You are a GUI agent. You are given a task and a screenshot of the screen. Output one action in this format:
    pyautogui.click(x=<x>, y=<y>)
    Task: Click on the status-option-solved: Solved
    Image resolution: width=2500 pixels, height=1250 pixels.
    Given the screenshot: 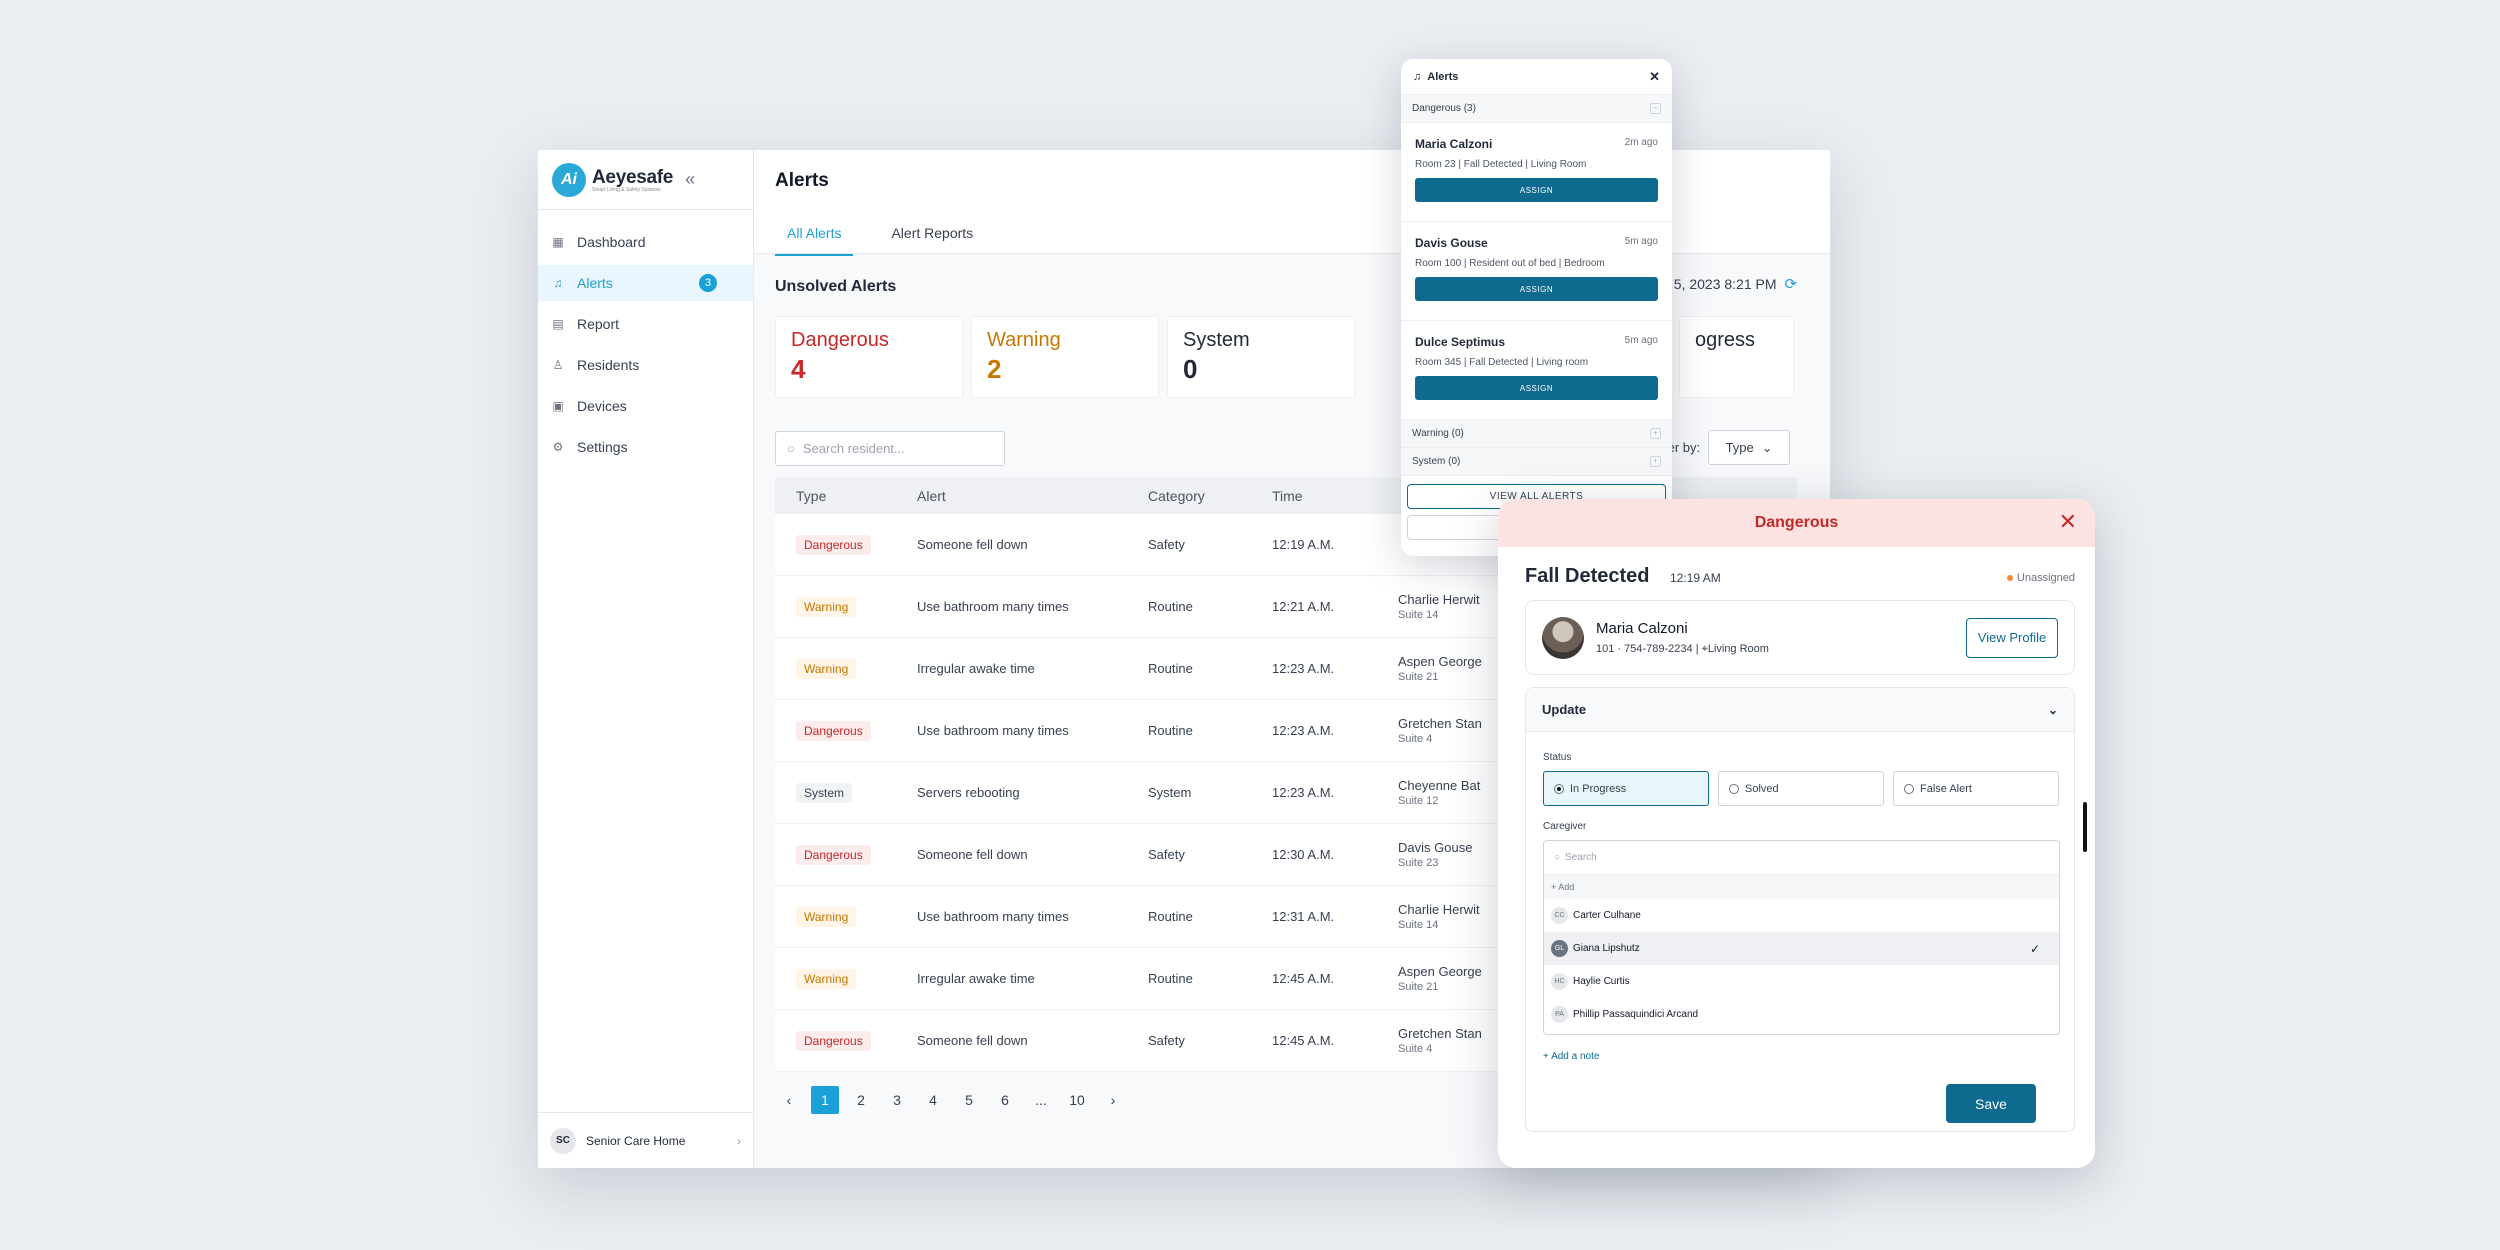 What is the action you would take?
    pyautogui.click(x=1801, y=788)
    